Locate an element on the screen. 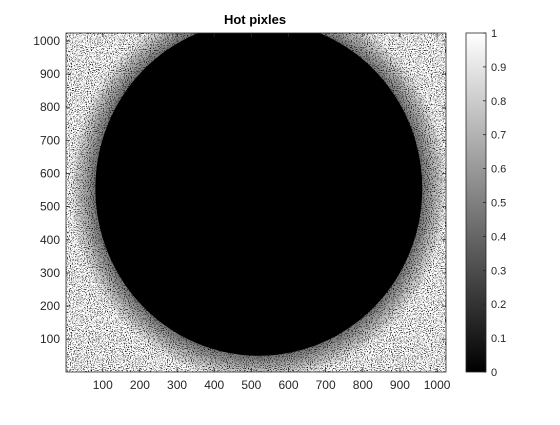 The height and width of the screenshot is (425, 560). y-tick-label: 800 is located at coordinates (50, 107).